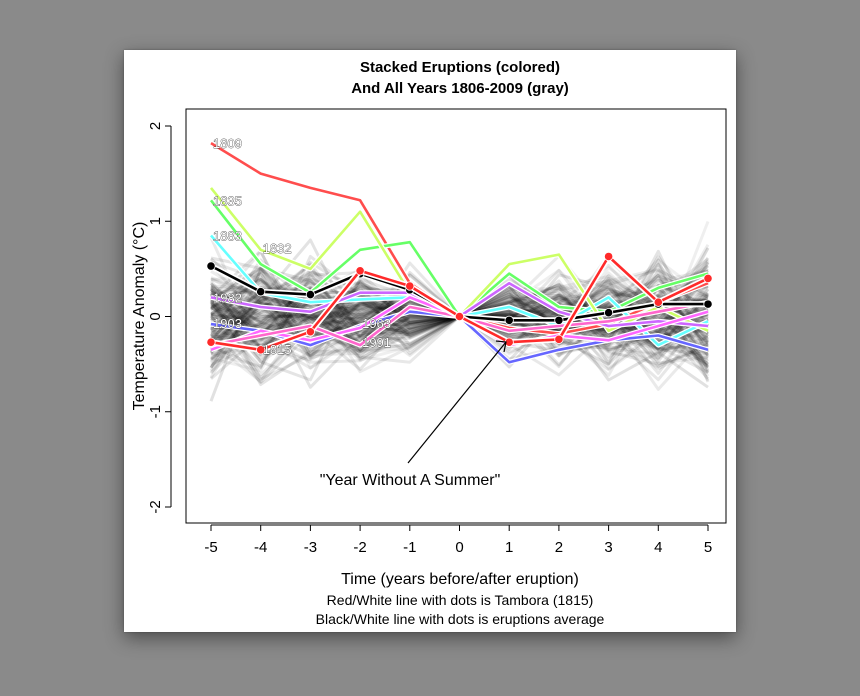 Image resolution: width=860 pixels, height=696 pixels. Describe the element at coordinates (155, 126) in the screenshot. I see `y-tick-label: 2` at that location.